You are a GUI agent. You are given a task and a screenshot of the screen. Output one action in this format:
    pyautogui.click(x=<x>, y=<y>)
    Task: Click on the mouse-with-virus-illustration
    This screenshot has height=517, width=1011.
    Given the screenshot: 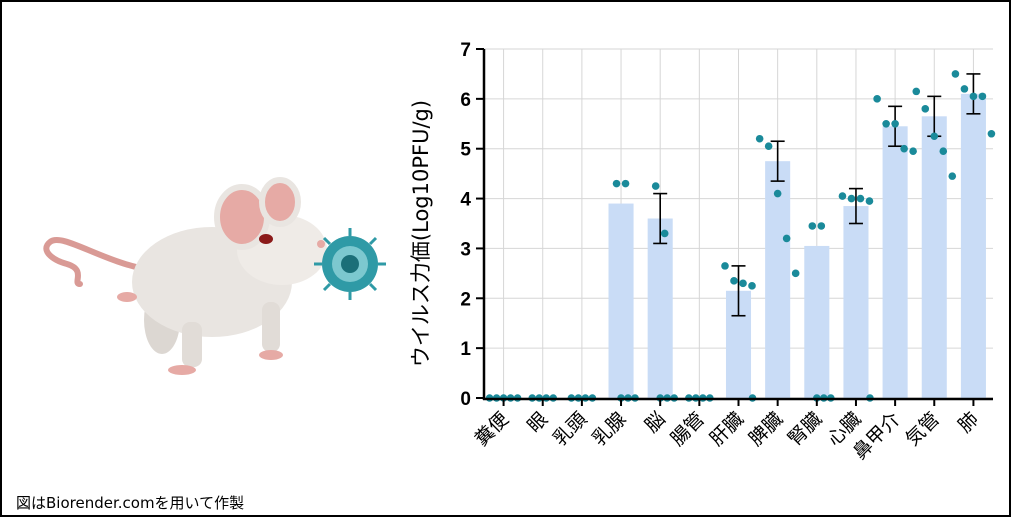 What is the action you would take?
    pyautogui.click(x=214, y=276)
    